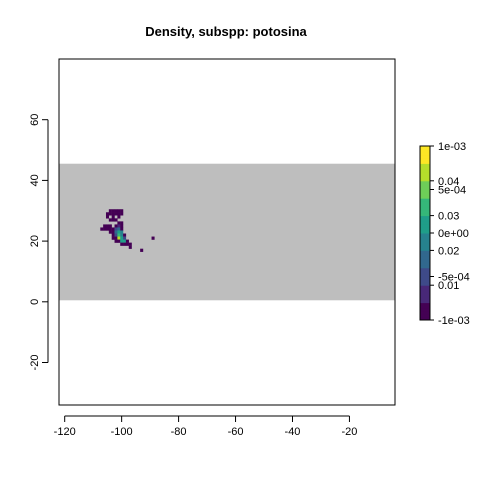 Image resolution: width=480 pixels, height=480 pixels. Describe the element at coordinates (454, 321) in the screenshot. I see `colorbar-label: -1e-03` at that location.